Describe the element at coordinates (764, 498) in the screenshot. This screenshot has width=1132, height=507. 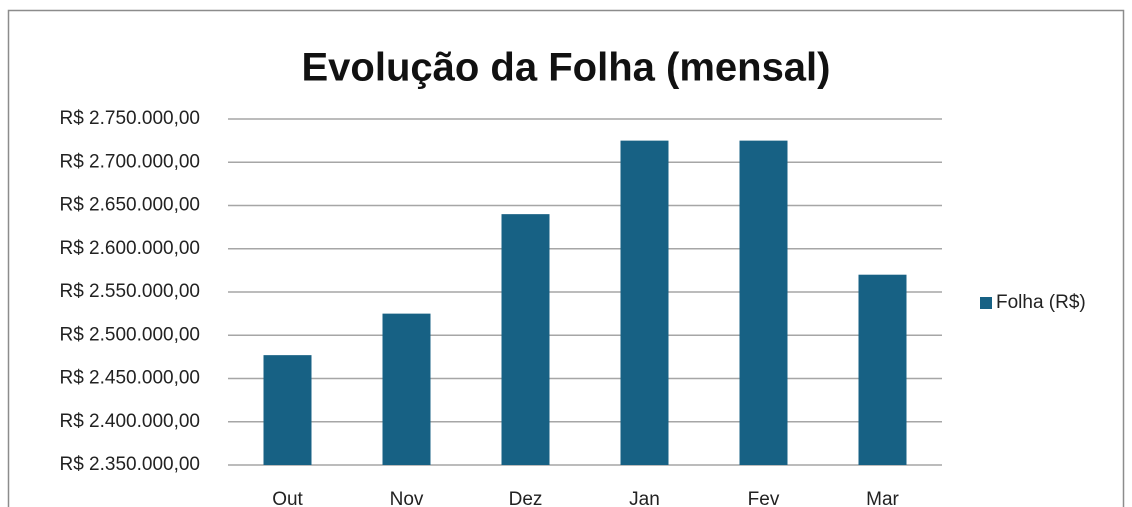
I see `x-tick-label: Fev` at that location.